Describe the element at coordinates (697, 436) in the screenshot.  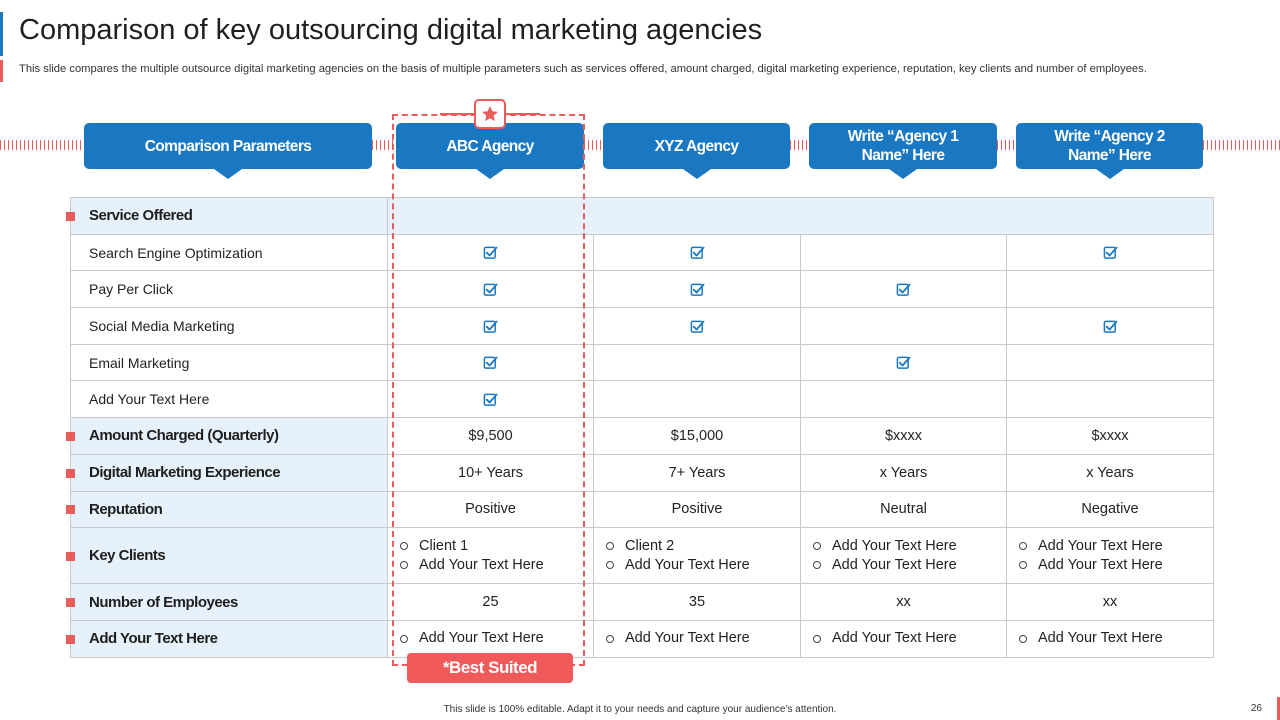
I see `value-cell: $15,000` at that location.